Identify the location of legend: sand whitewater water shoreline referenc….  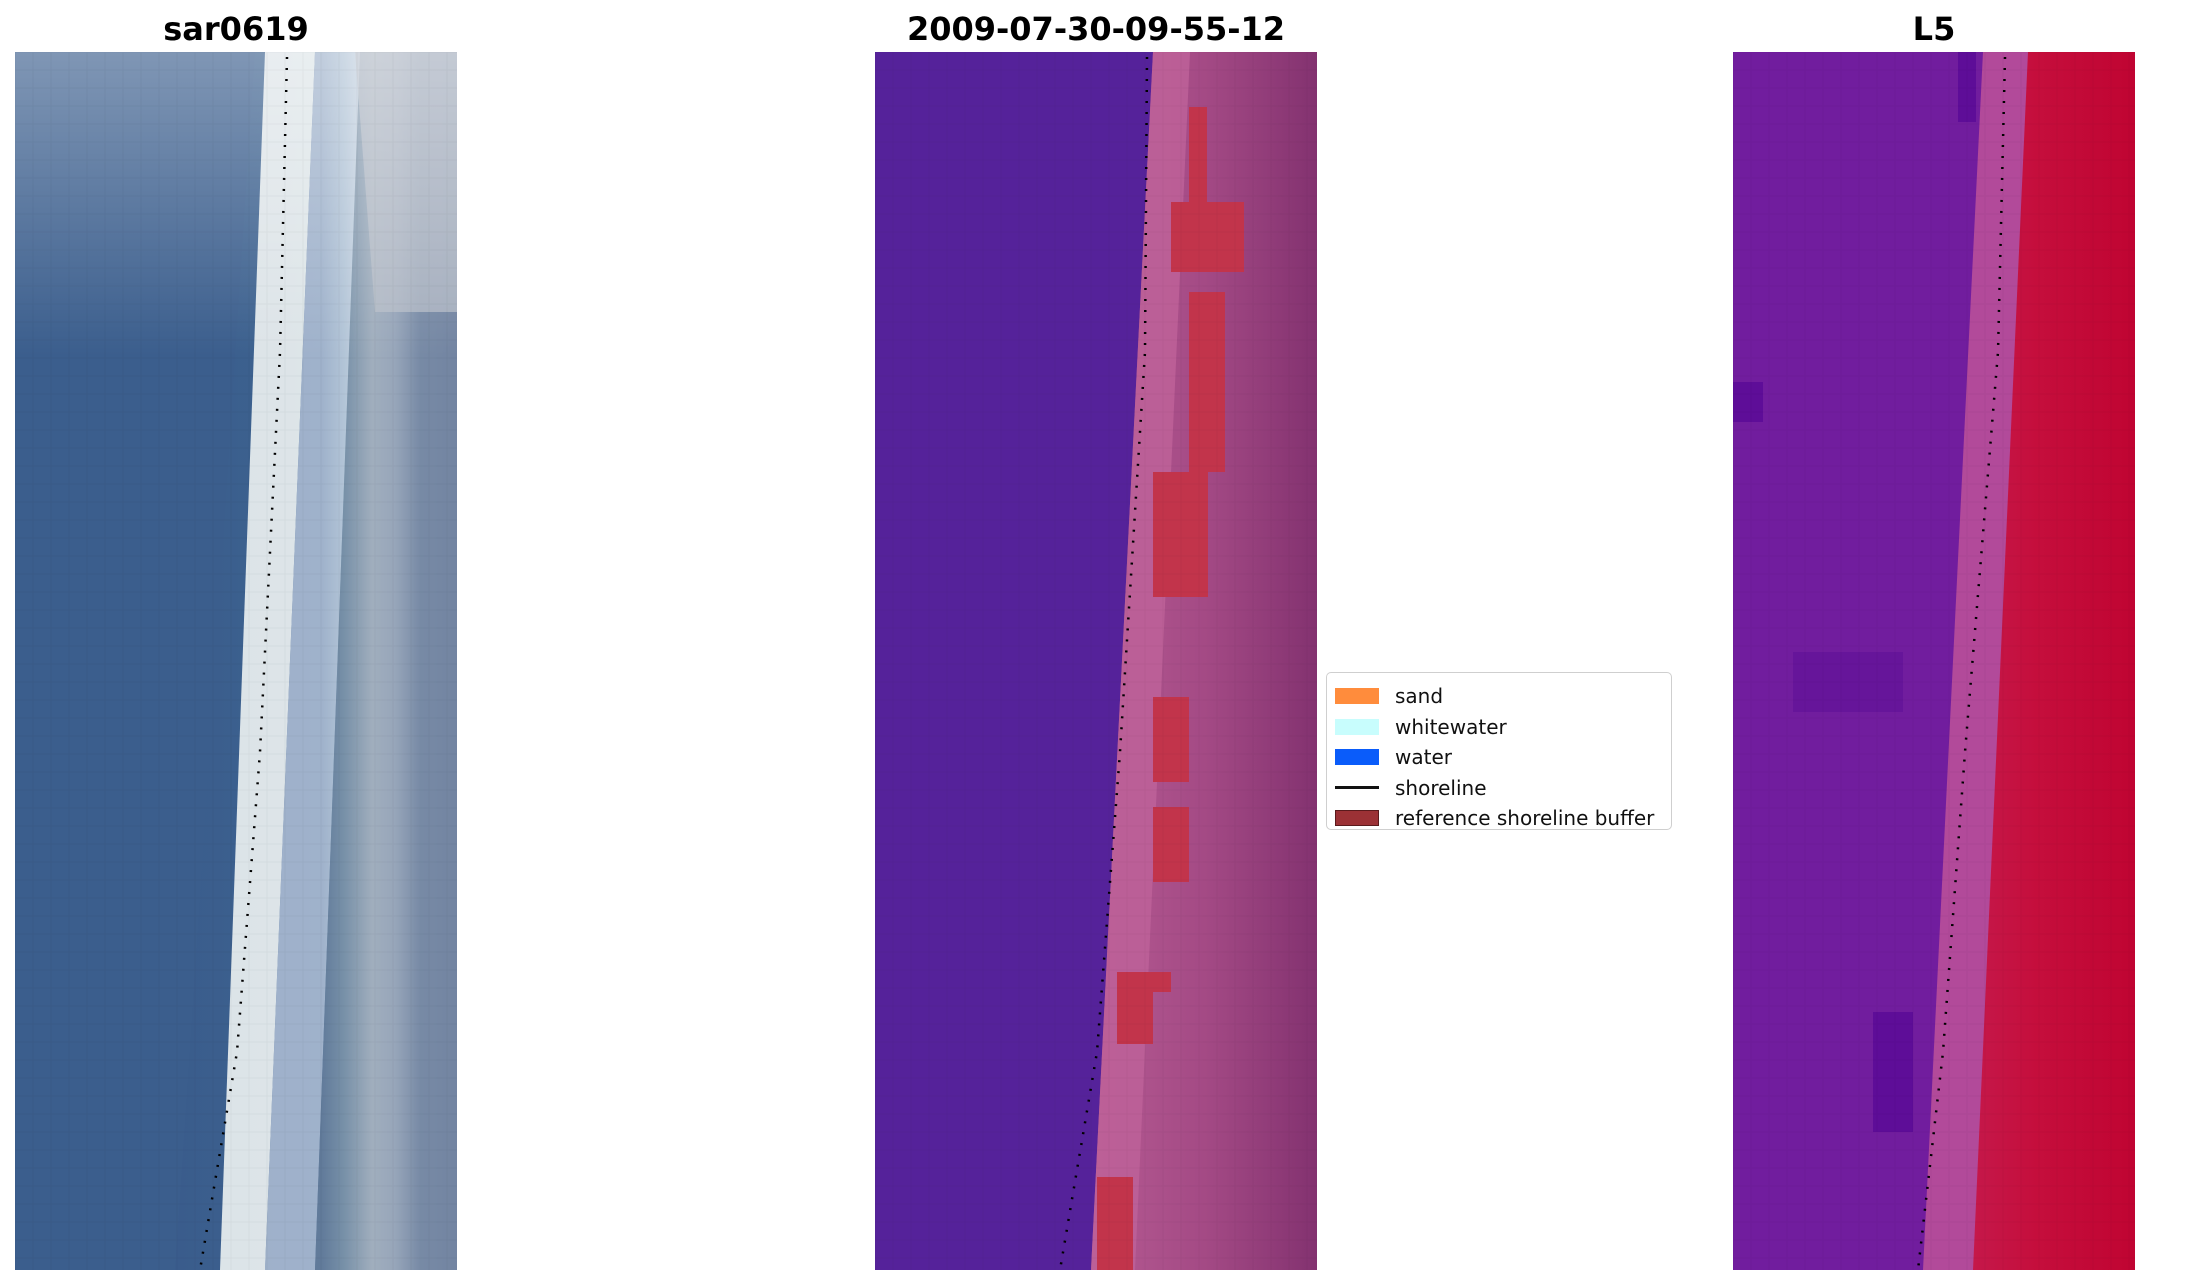
(1499, 751).